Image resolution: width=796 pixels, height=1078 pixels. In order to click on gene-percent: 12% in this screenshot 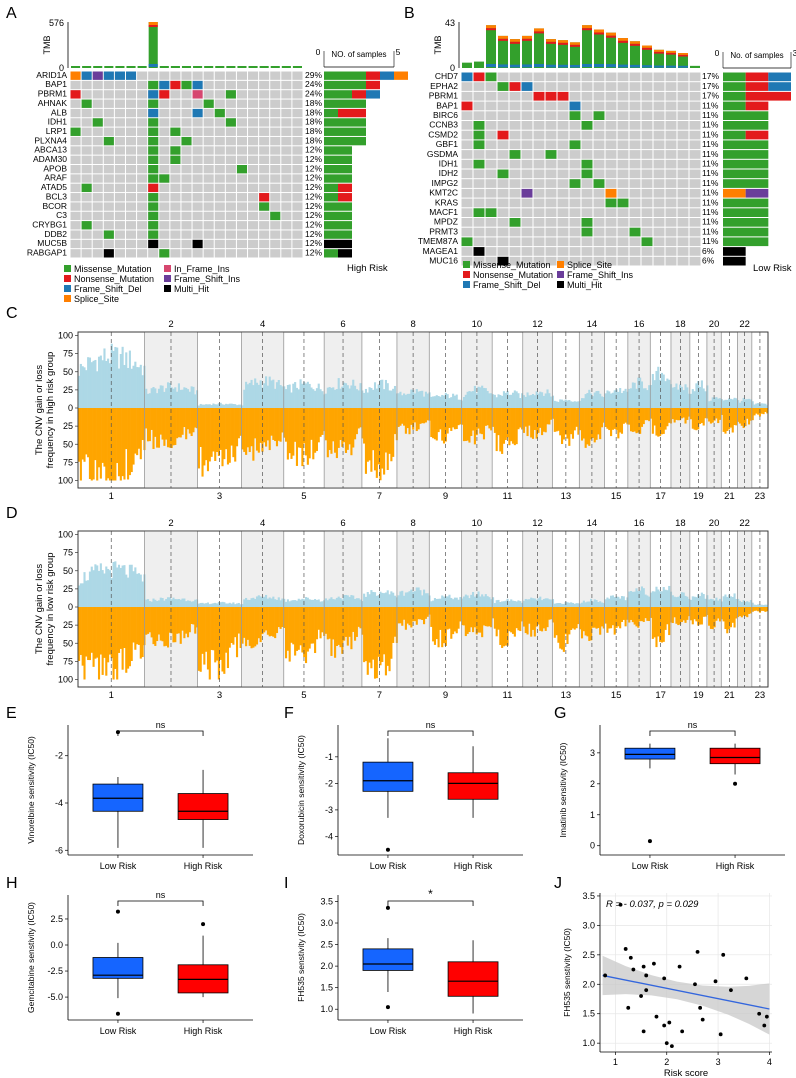, I will do `click(313, 215)`.